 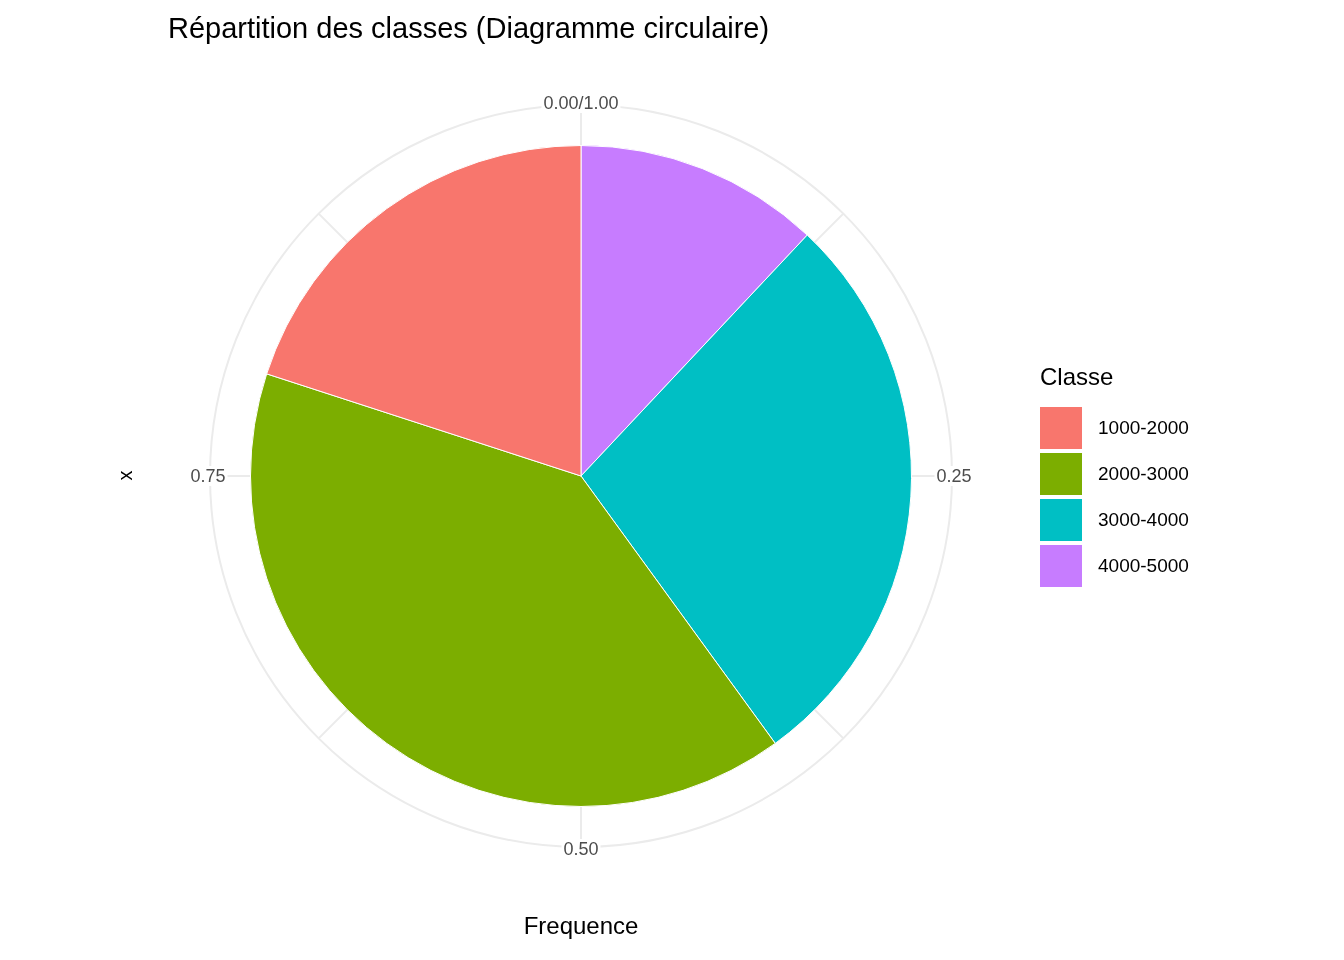 I want to click on text: 0.50, so click(x=581, y=849).